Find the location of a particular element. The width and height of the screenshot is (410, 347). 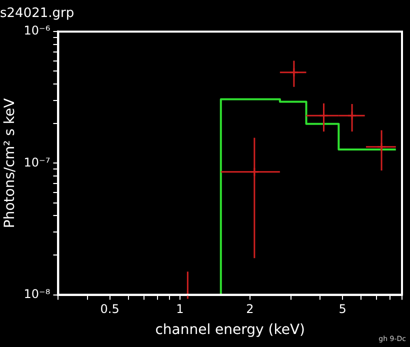

x-tick-label: 0.5 is located at coordinates (110, 309).